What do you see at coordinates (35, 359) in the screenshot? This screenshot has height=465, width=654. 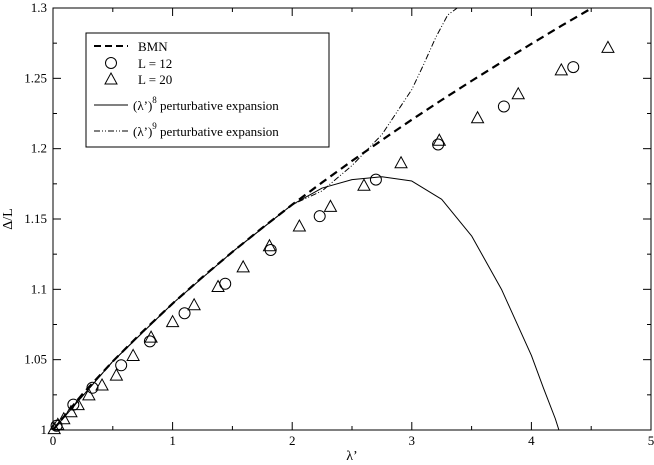 I see `y-tick-label: 1.05` at bounding box center [35, 359].